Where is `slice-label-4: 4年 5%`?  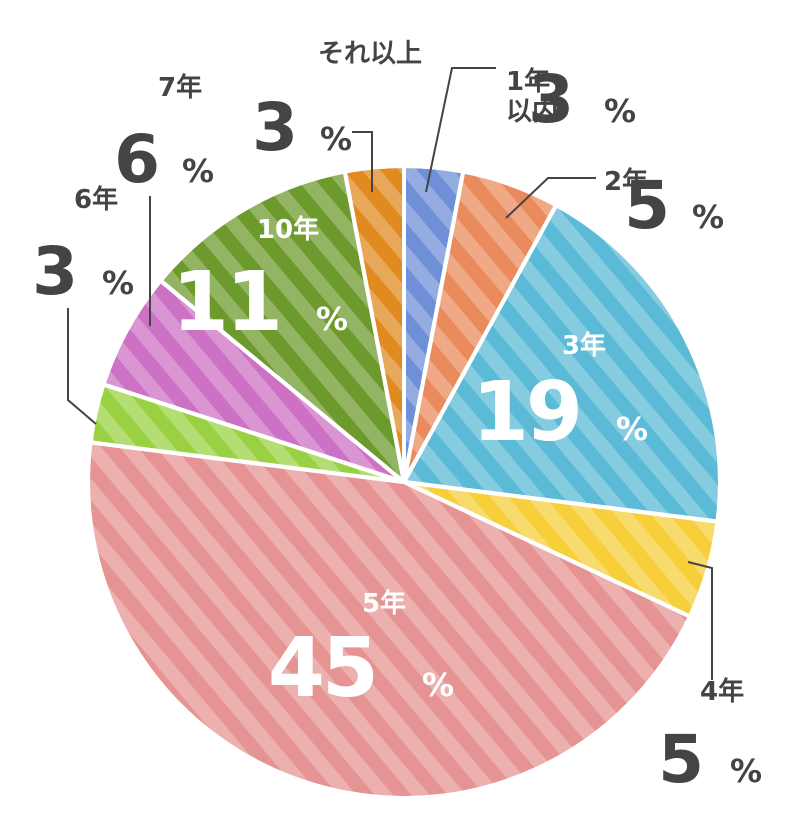 slice-label-4: 4年 5% is located at coordinates (710, 679).